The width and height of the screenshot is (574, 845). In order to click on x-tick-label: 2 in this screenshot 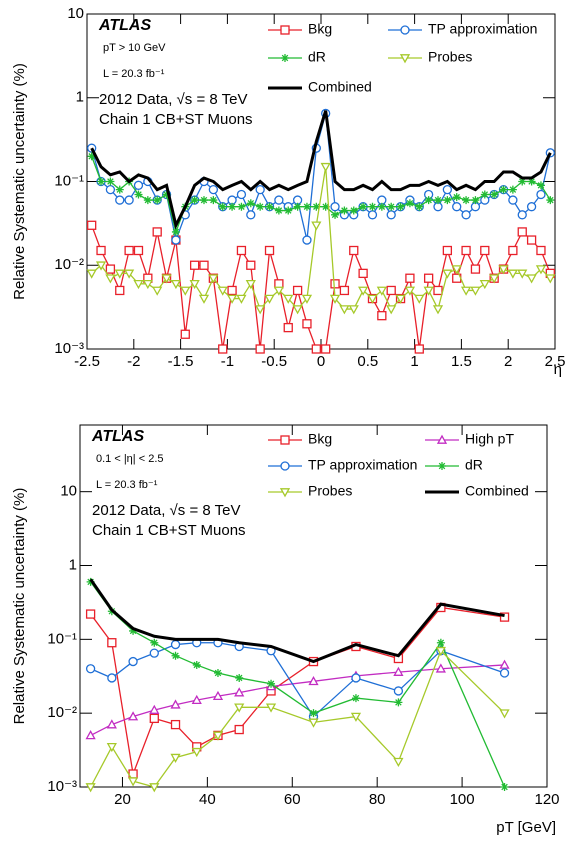, I will do `click(508, 361)`.